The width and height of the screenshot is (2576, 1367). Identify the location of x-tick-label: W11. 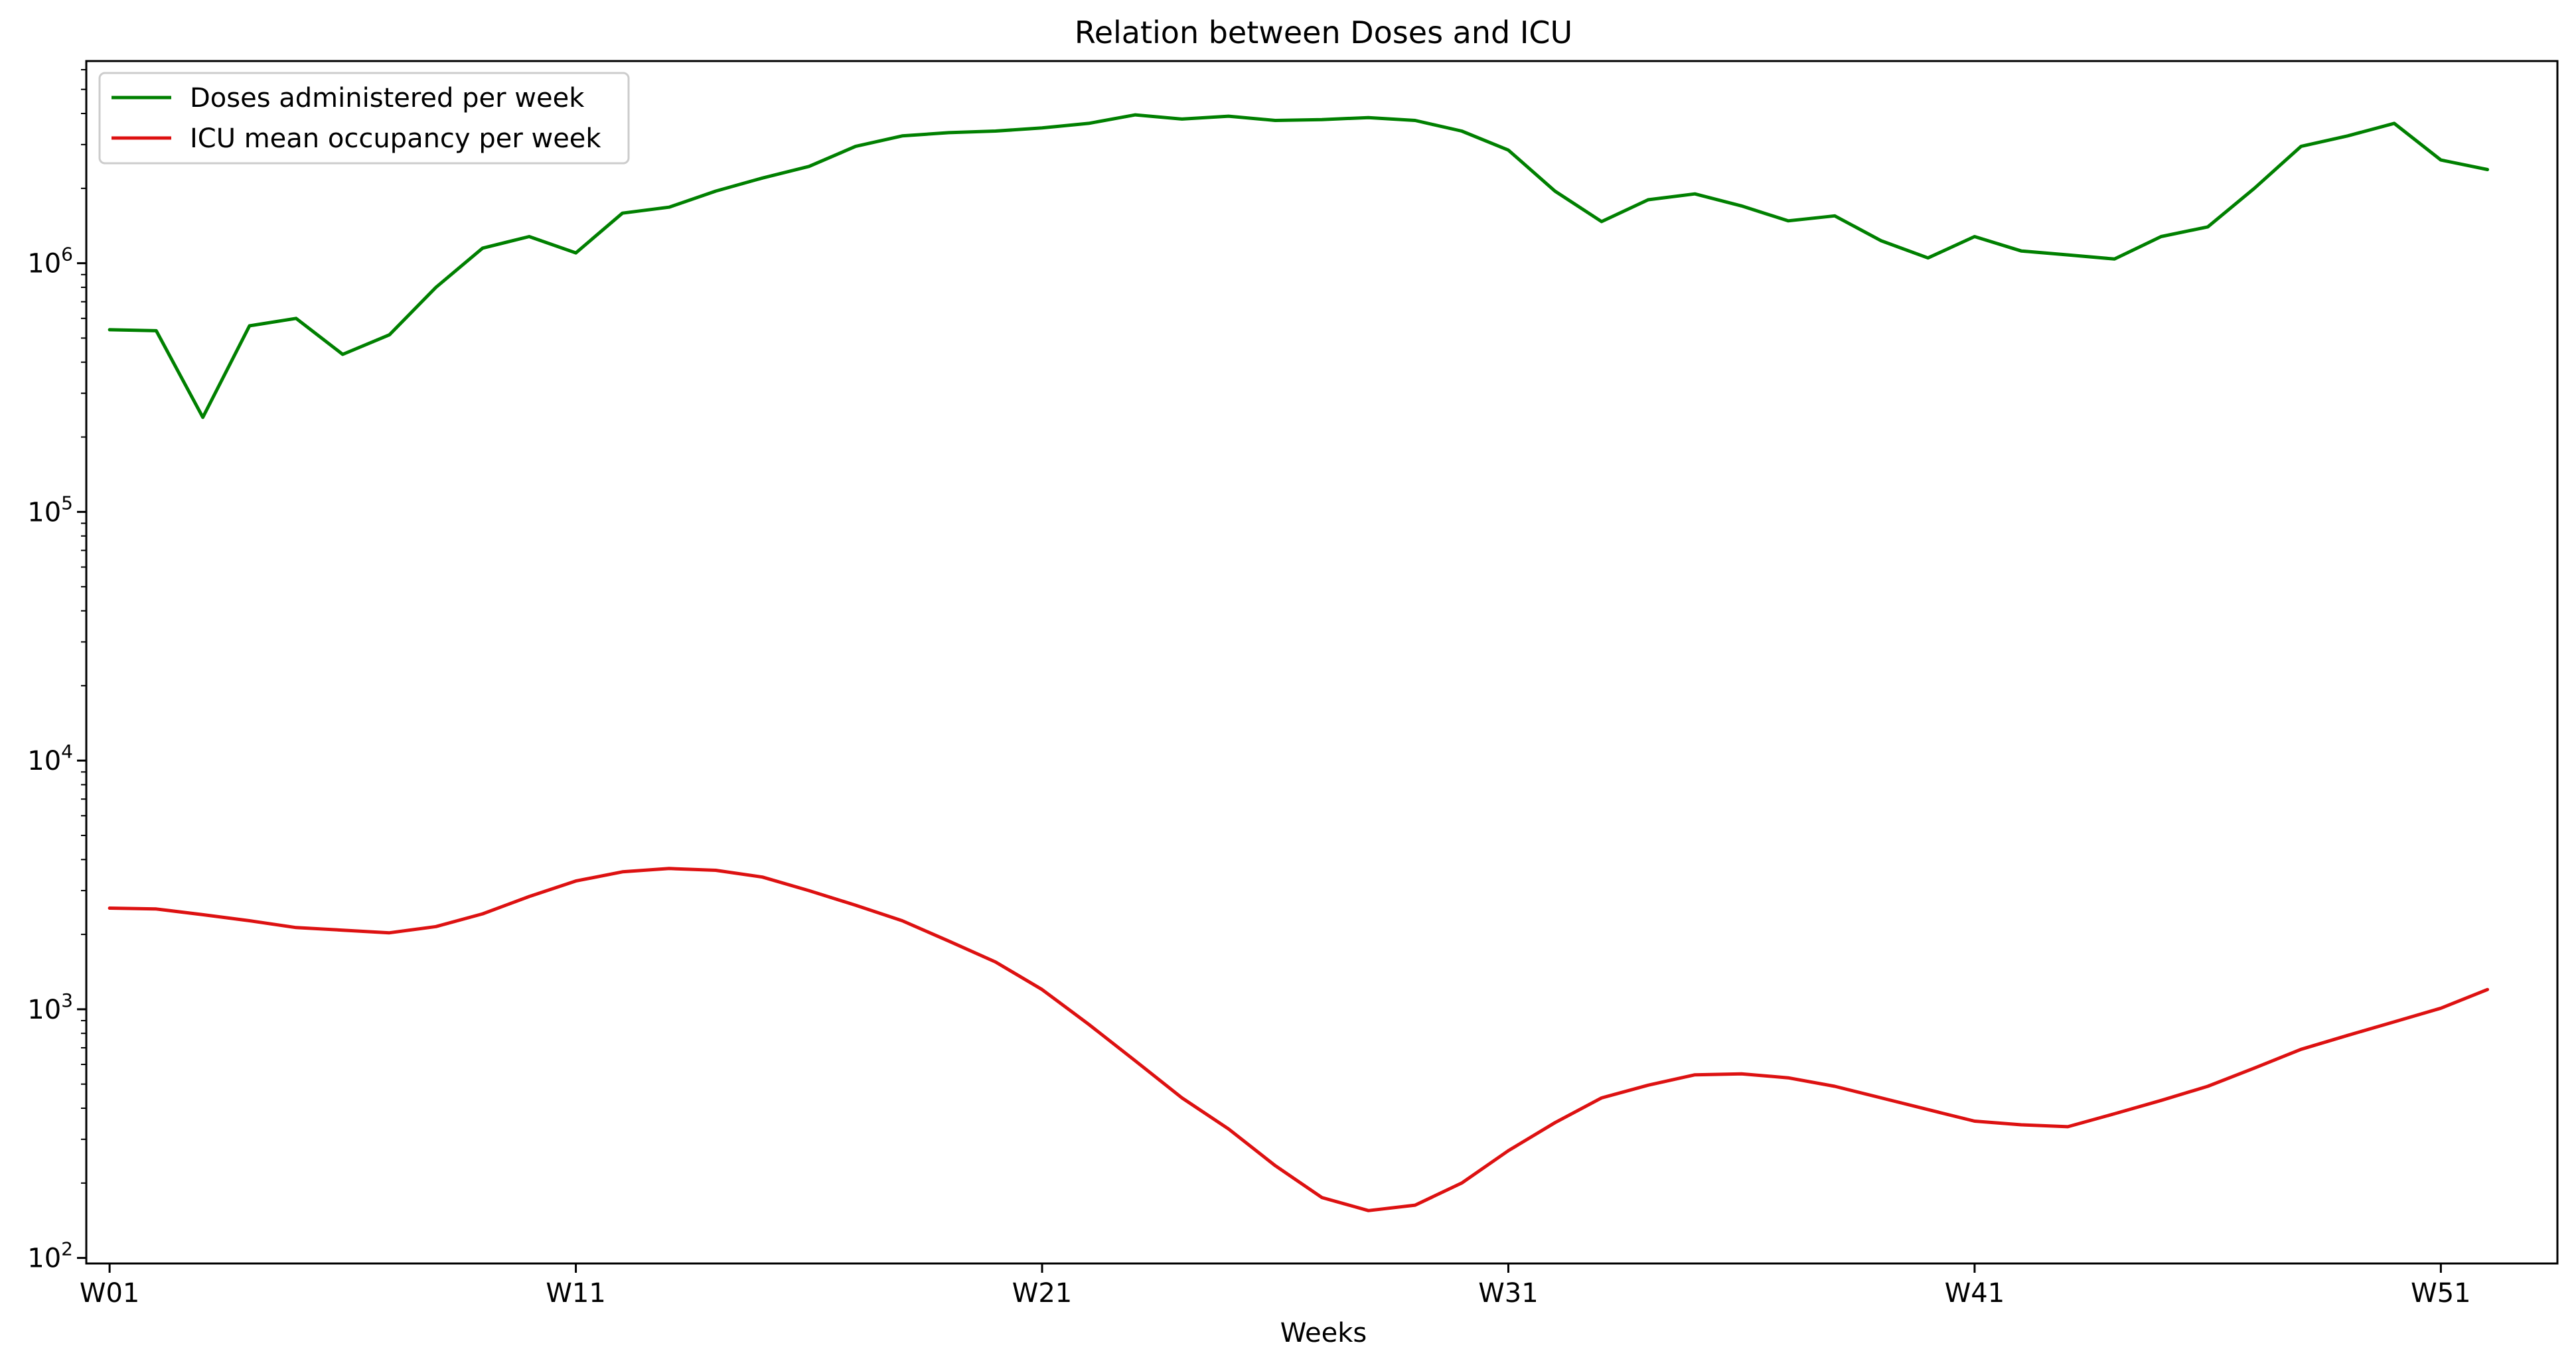
(575, 1293).